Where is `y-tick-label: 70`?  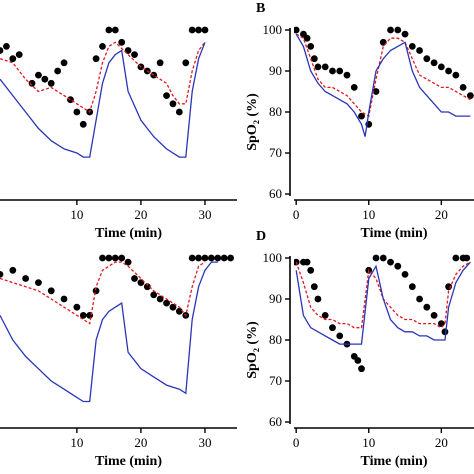
y-tick-label: 70 is located at coordinates (275, 380).